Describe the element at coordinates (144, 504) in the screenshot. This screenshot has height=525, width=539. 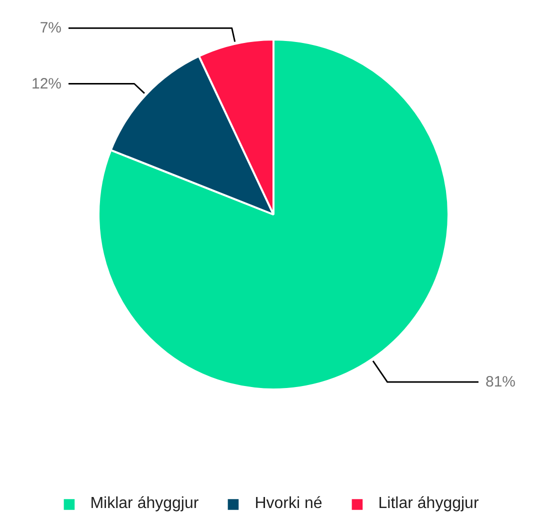
I see `legend-label: Miklar áhyggjur` at that location.